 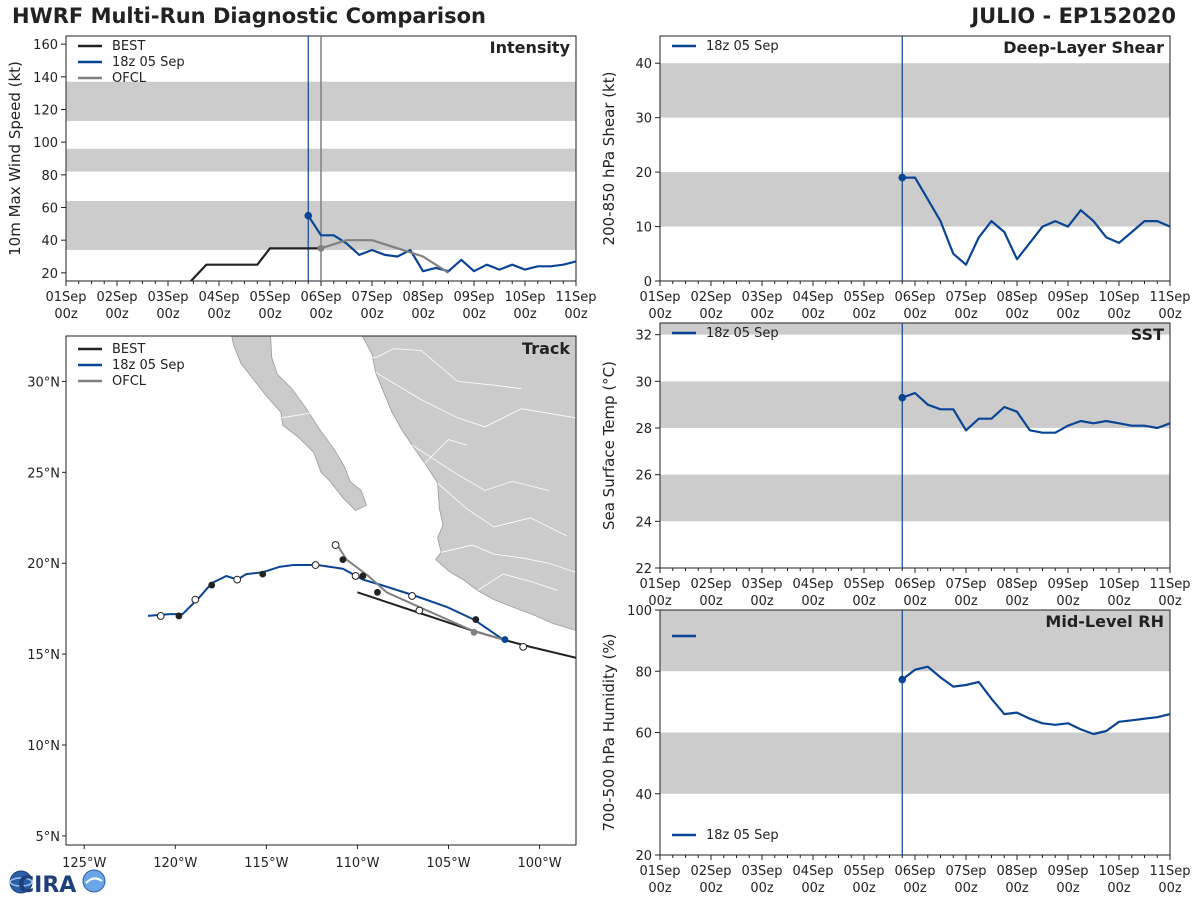 What do you see at coordinates (965, 584) in the screenshot?
I see `x-tick-label: 07Sep` at bounding box center [965, 584].